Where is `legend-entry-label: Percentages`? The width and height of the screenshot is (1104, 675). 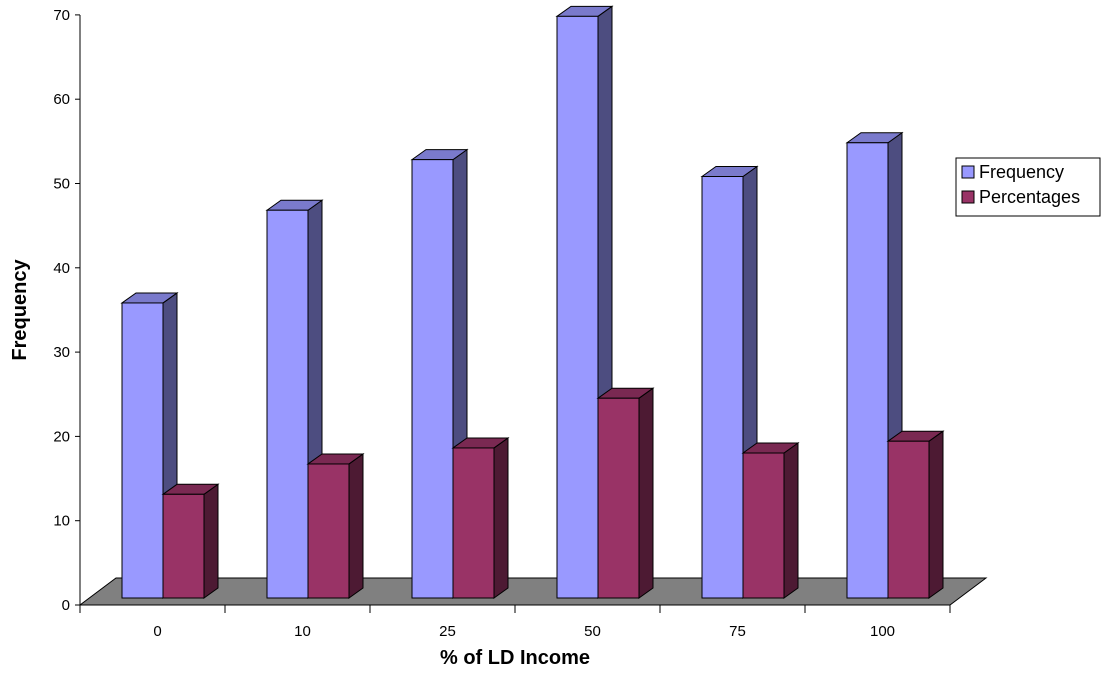 legend-entry-label: Percentages is located at coordinates (1029, 197).